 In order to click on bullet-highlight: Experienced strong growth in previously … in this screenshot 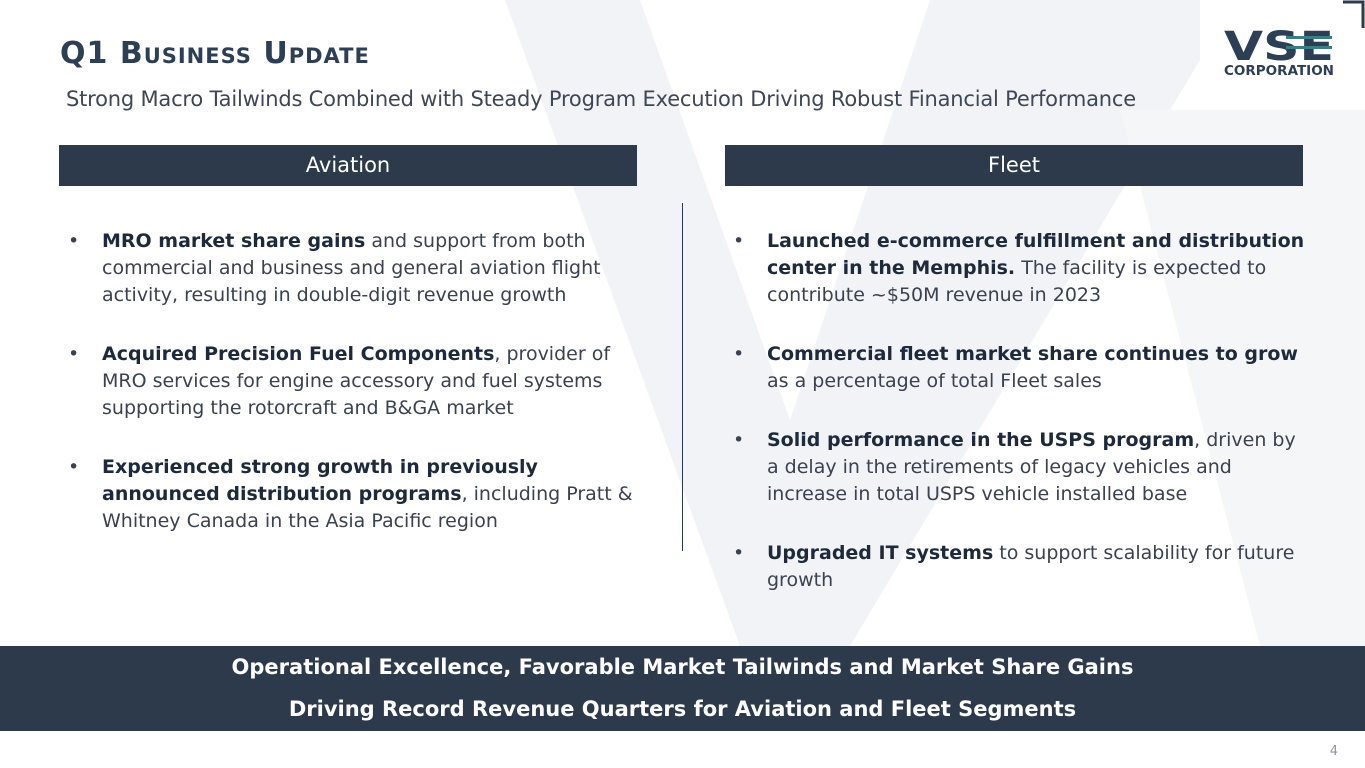, I will do `click(320, 480)`.